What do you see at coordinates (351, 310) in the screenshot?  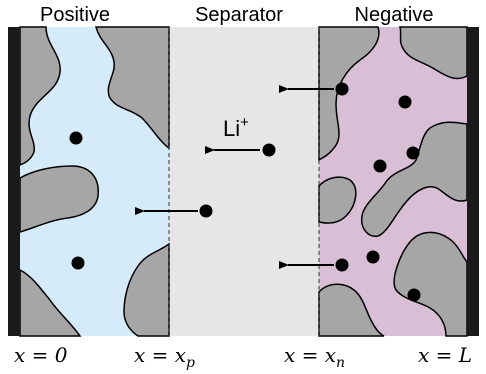 I see `negative-particle-bottom-left` at bounding box center [351, 310].